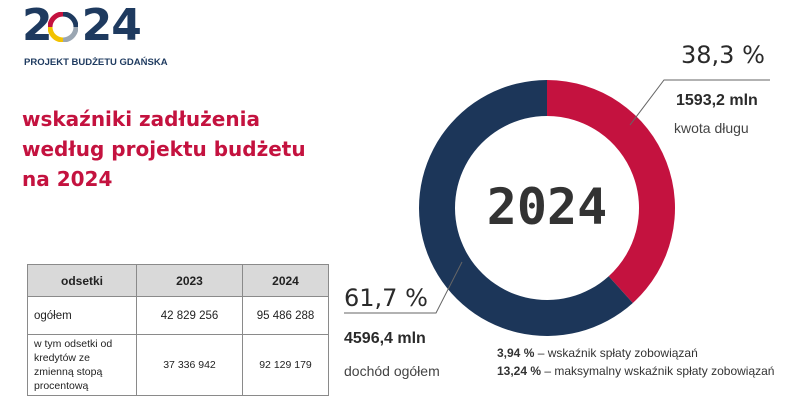 The image size is (800, 400). I want to click on ratio-item: 3,94 % – wskaźnik spłaty zobowiązań, so click(635, 353).